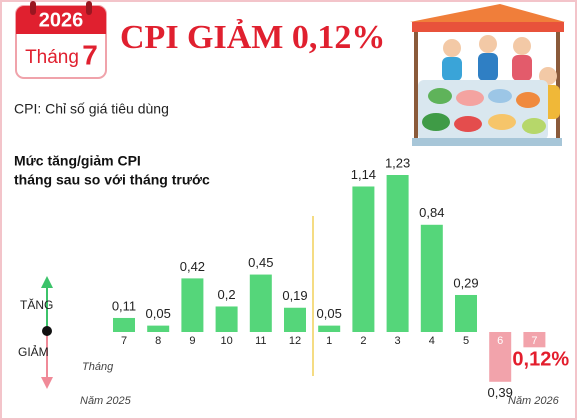 The width and height of the screenshot is (577, 420). Describe the element at coordinates (124, 305) in the screenshot. I see `value-label: 0,11` at that location.